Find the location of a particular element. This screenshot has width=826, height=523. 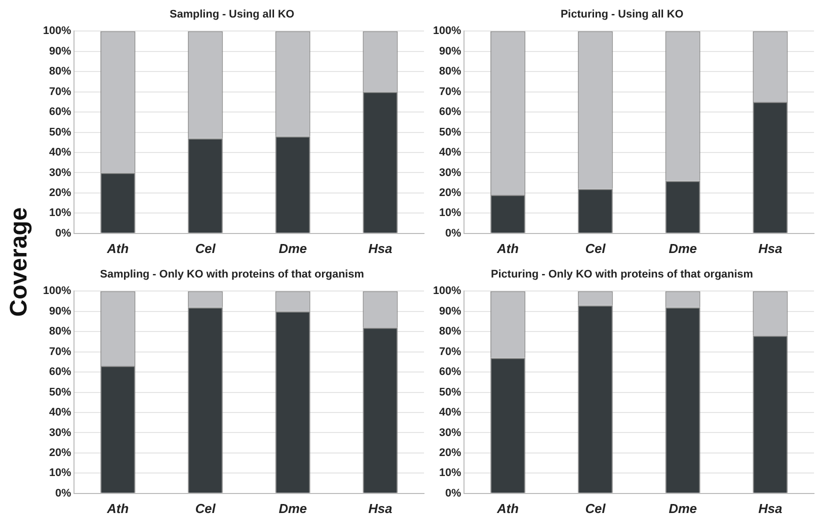

chart-title: Sampling - Only KO with proteins of that organism is located at coordinates (232, 274).